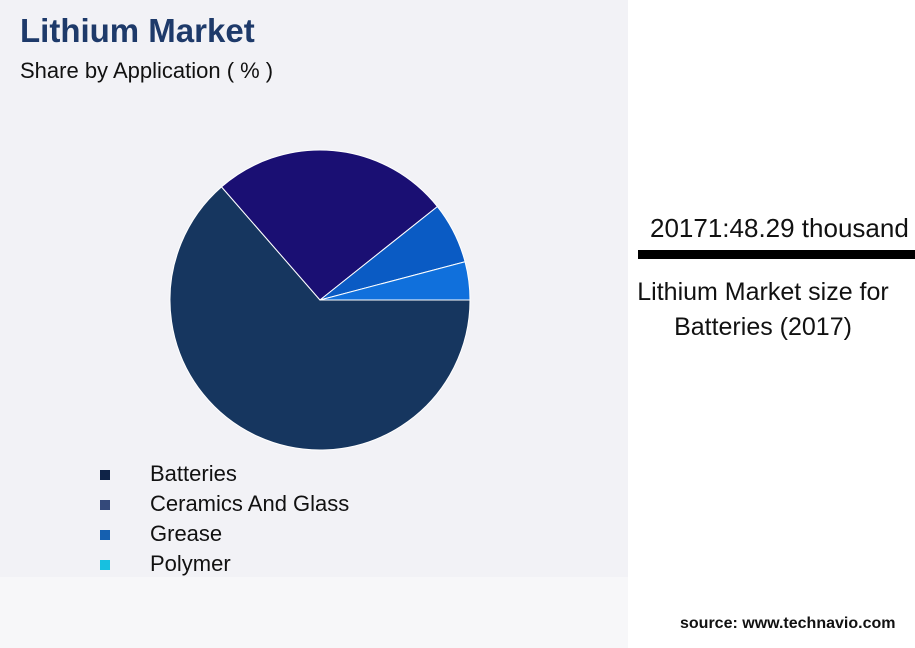 This screenshot has height=648, width=915. What do you see at coordinates (137, 30) in the screenshot?
I see `chart-title: Lithium Market` at bounding box center [137, 30].